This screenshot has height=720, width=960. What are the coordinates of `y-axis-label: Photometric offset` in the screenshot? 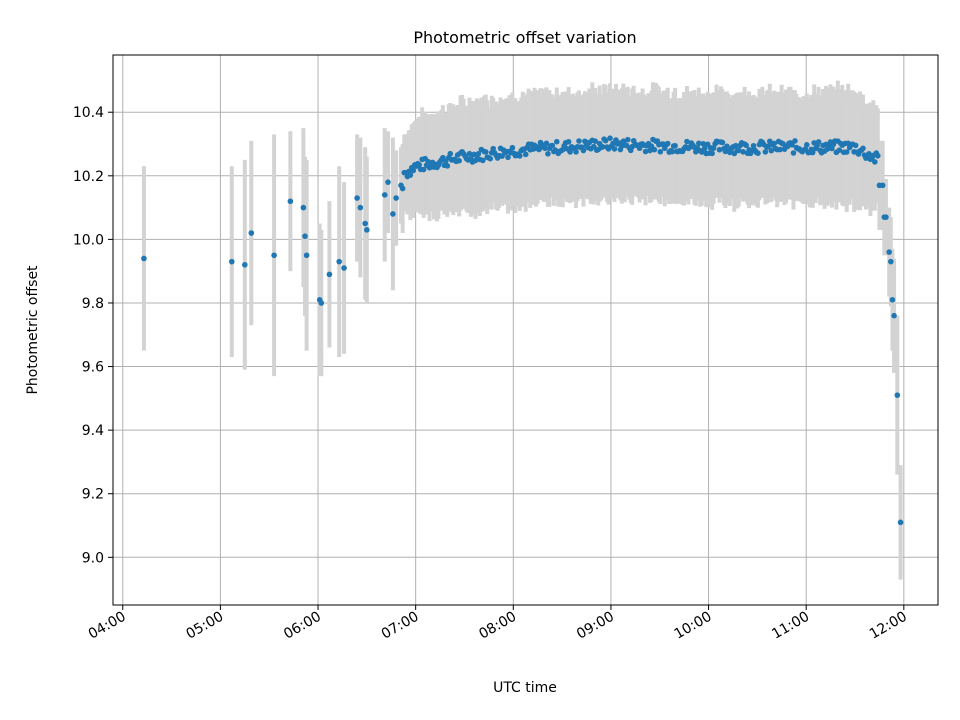 It's located at (33, 330).